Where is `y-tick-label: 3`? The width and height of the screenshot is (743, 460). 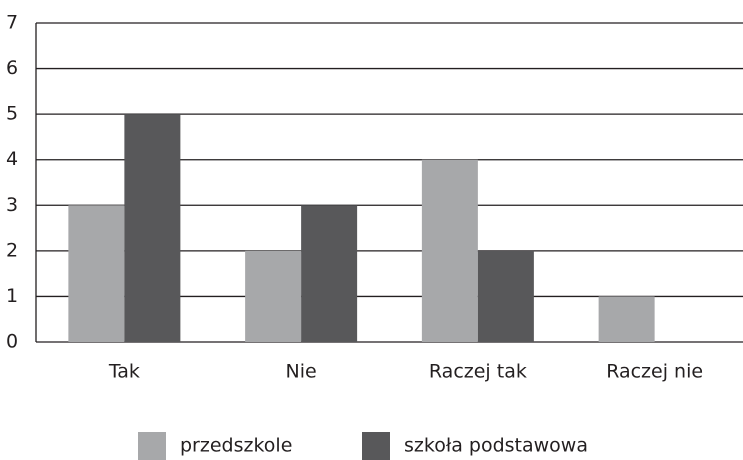 y-tick-label: 3 is located at coordinates (12, 205).